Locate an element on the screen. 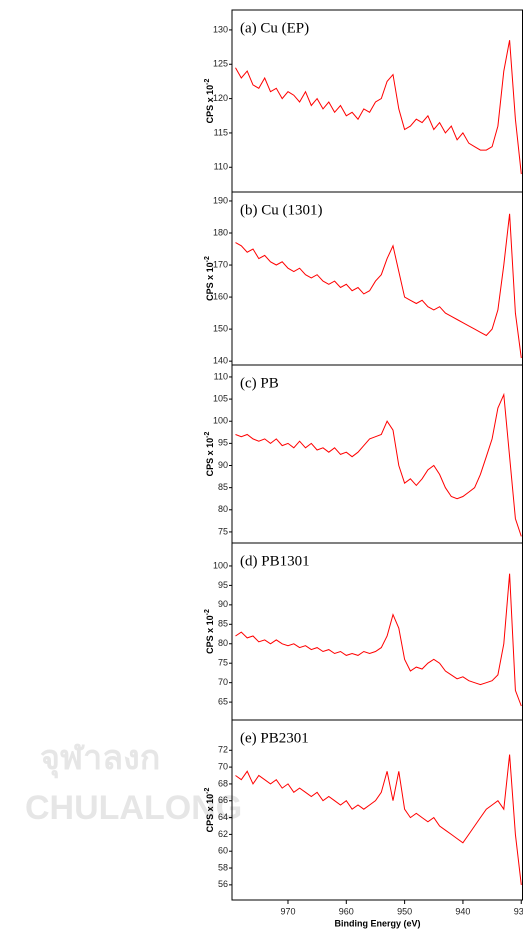 Image resolution: width=523 pixels, height=931 pixels. panel-title: (d) PB1301 is located at coordinates (275, 561).